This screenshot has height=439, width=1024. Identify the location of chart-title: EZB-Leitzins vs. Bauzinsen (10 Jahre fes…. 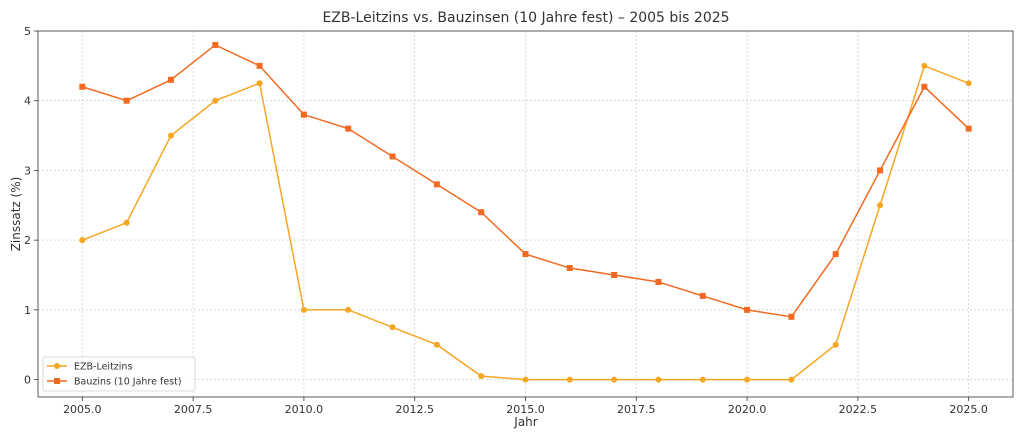
(525, 18).